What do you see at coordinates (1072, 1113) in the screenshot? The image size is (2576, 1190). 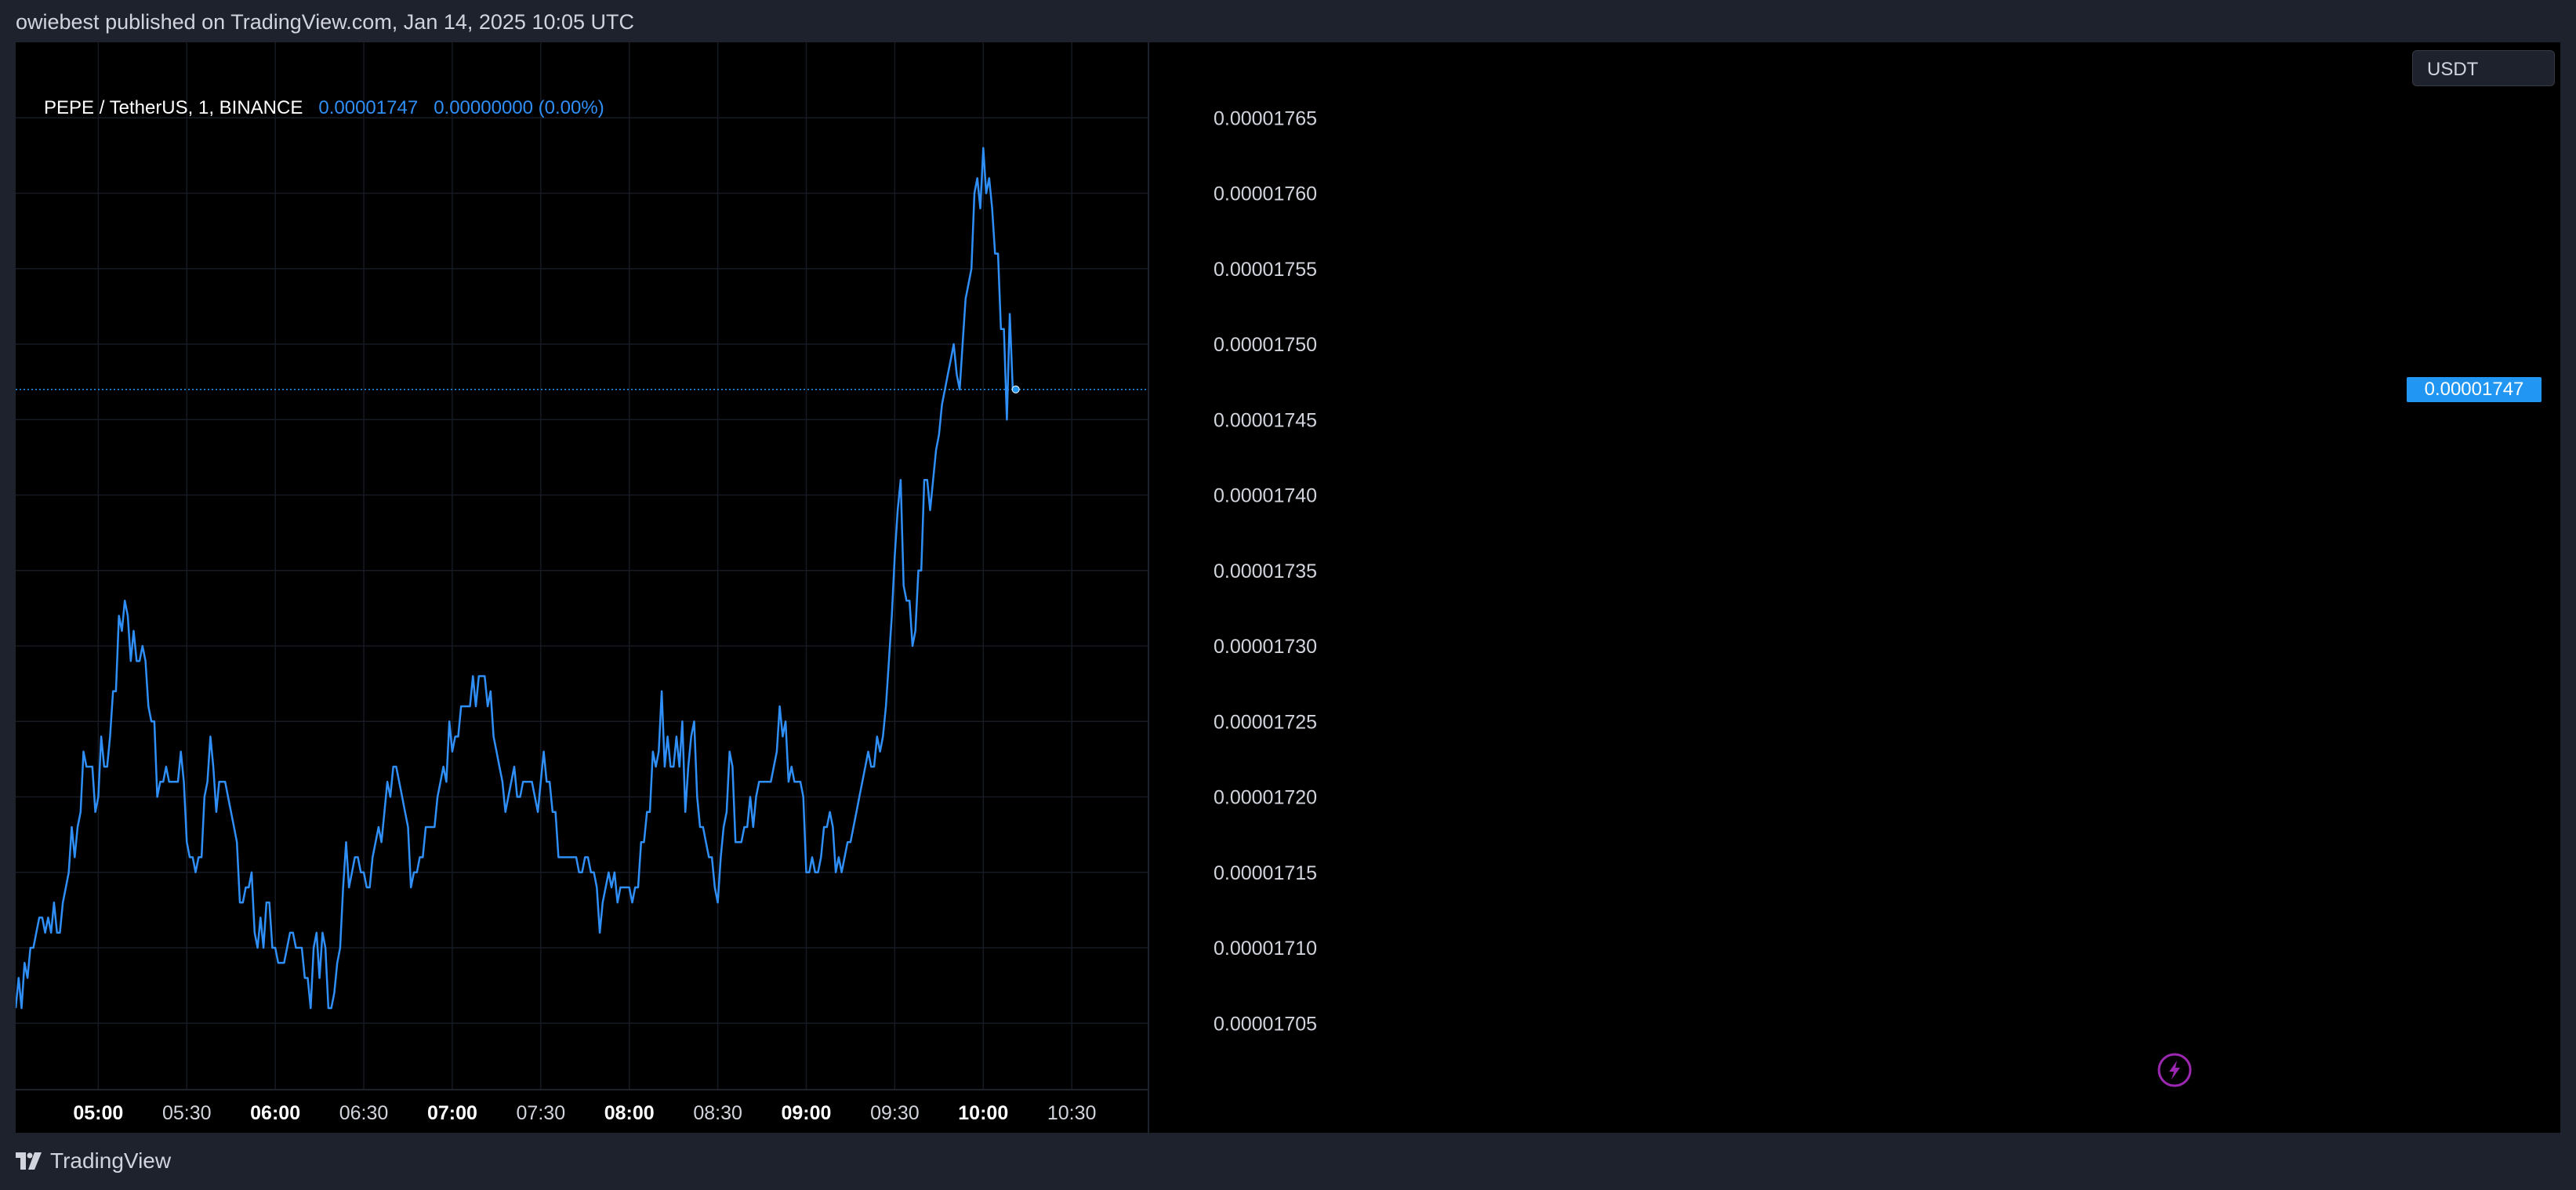 I see `time-tick-label: 10:30` at bounding box center [1072, 1113].